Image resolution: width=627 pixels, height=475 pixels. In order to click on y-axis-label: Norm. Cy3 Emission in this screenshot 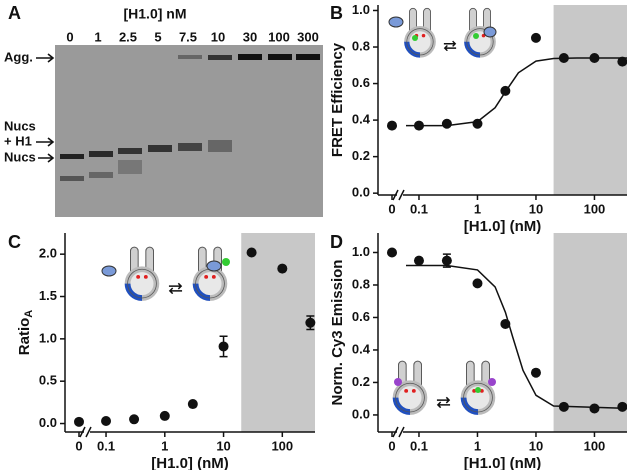, I will do `click(337, 333)`.